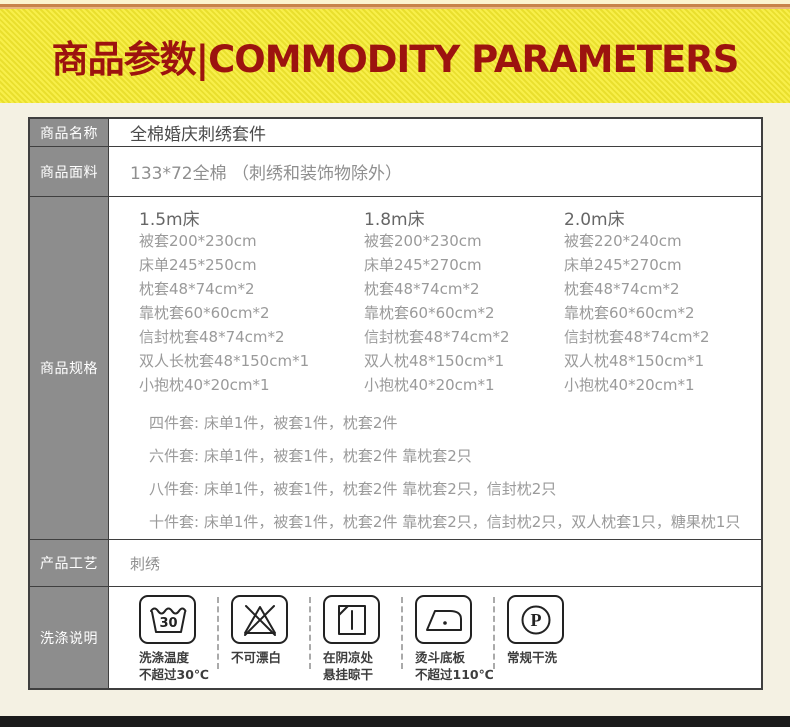 The image size is (790, 727). What do you see at coordinates (394, 220) in the screenshot?
I see `spec-column-header: 1.8m床` at bounding box center [394, 220].